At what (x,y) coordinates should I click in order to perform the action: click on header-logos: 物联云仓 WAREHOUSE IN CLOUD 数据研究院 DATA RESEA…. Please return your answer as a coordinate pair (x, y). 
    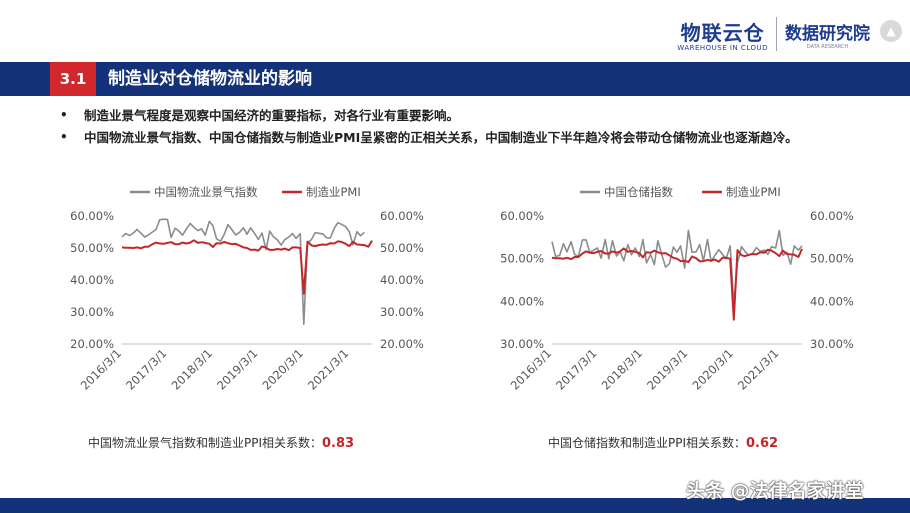
    Looking at the image, I should click on (773, 34).